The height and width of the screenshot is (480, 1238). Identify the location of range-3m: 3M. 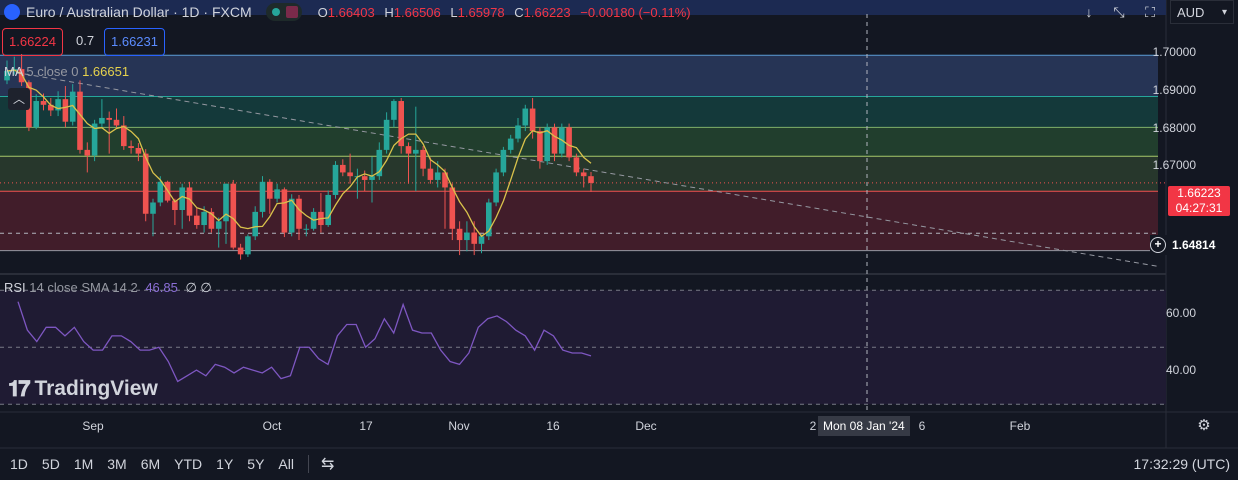
(117, 464).